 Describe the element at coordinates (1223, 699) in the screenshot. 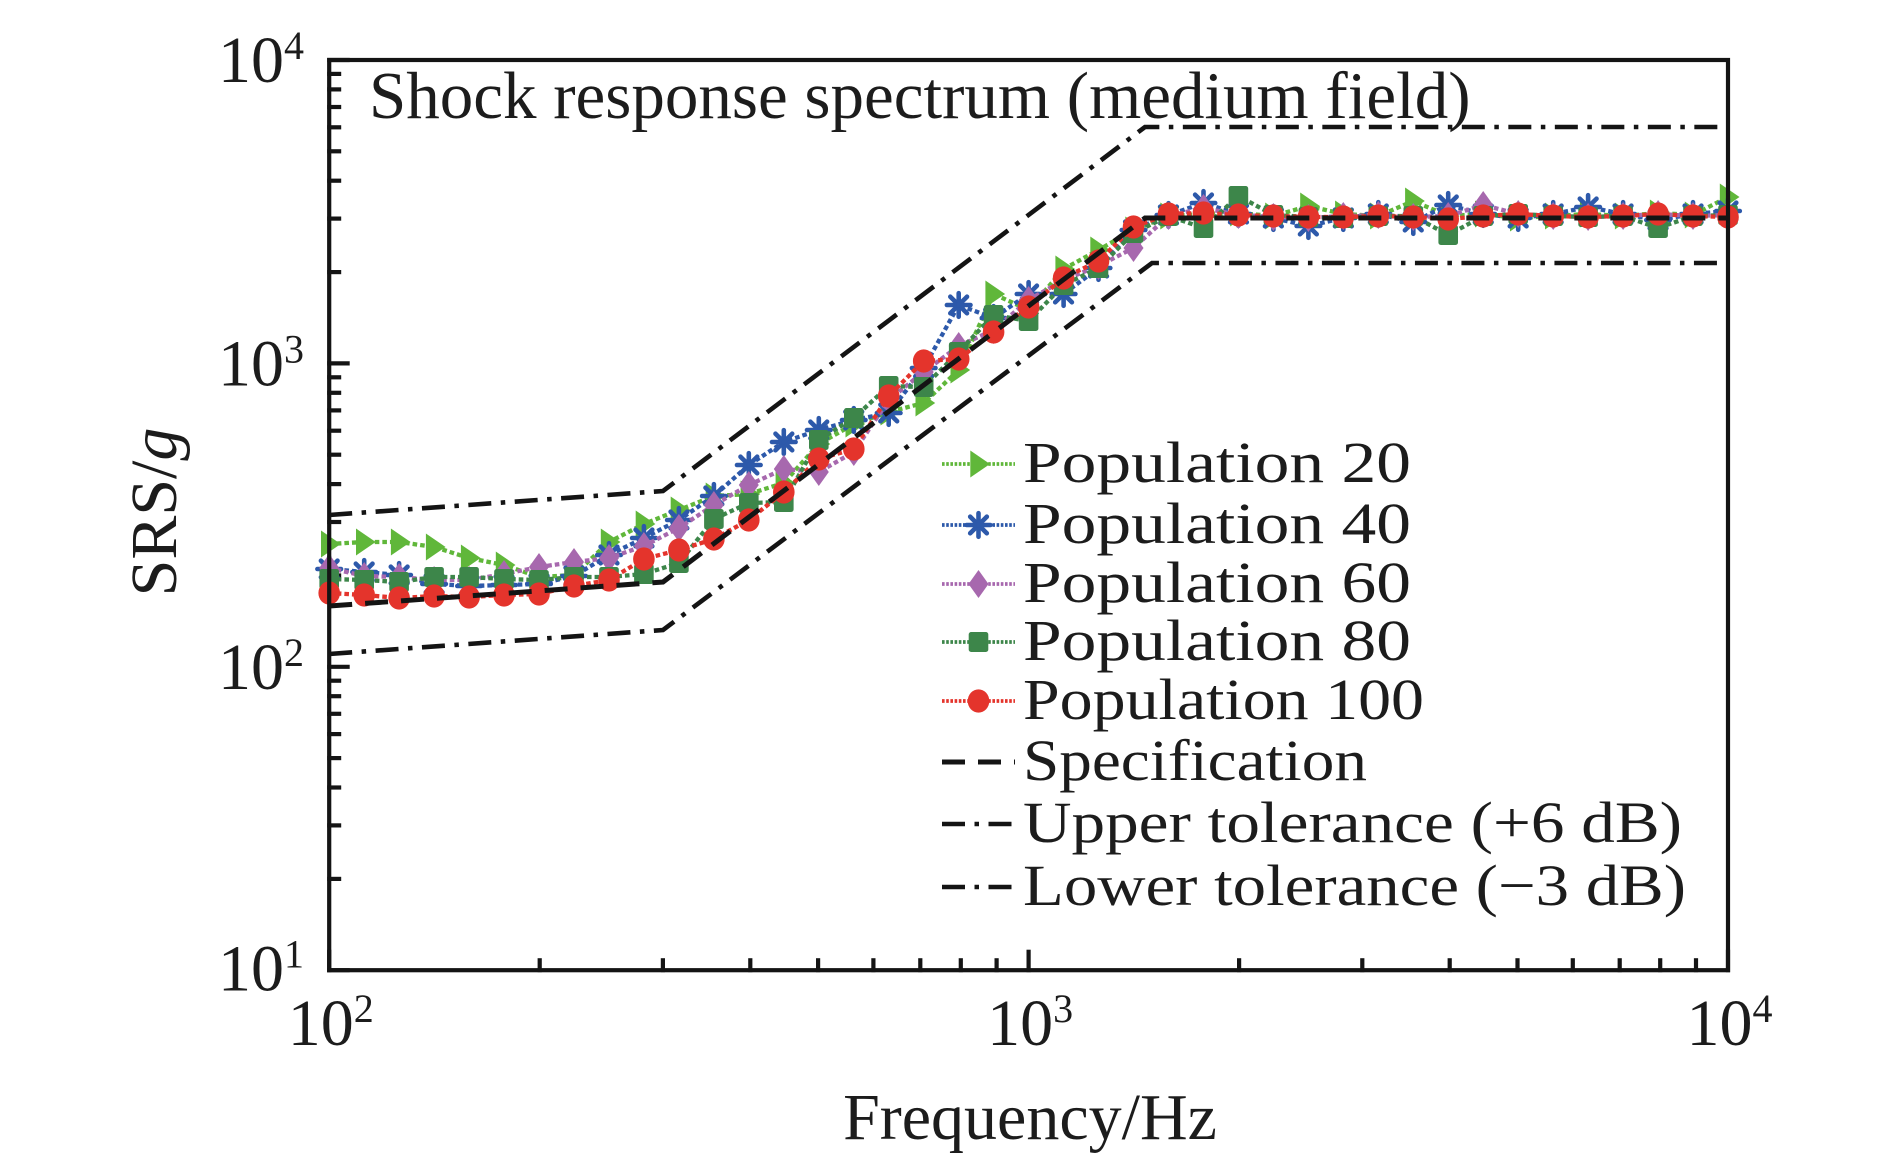

I see `svg-text: Population 100` at that location.